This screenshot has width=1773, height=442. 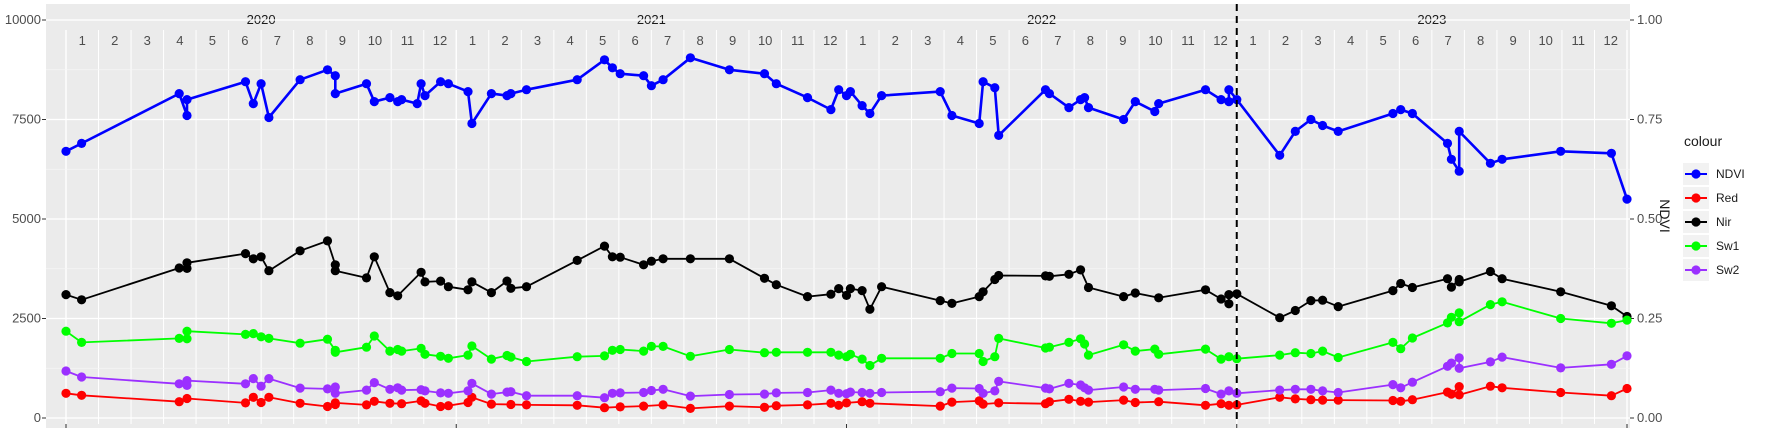 What do you see at coordinates (26, 119) in the screenshot?
I see `left-tick-label: 7500` at bounding box center [26, 119].